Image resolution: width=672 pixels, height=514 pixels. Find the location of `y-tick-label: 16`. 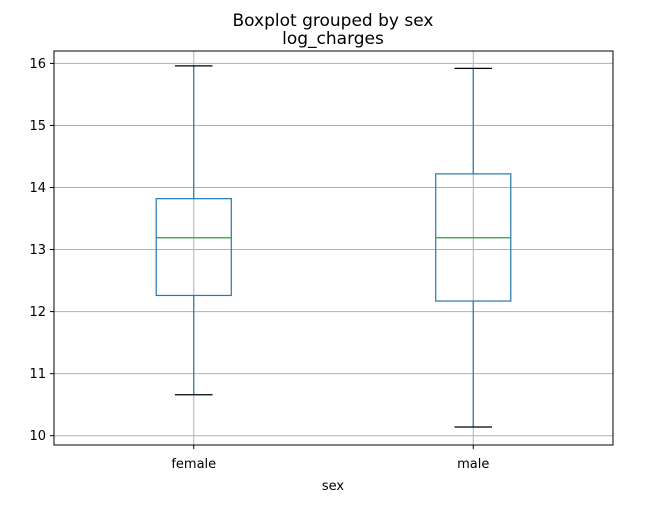

y-tick-label: 16 is located at coordinates (37, 64).